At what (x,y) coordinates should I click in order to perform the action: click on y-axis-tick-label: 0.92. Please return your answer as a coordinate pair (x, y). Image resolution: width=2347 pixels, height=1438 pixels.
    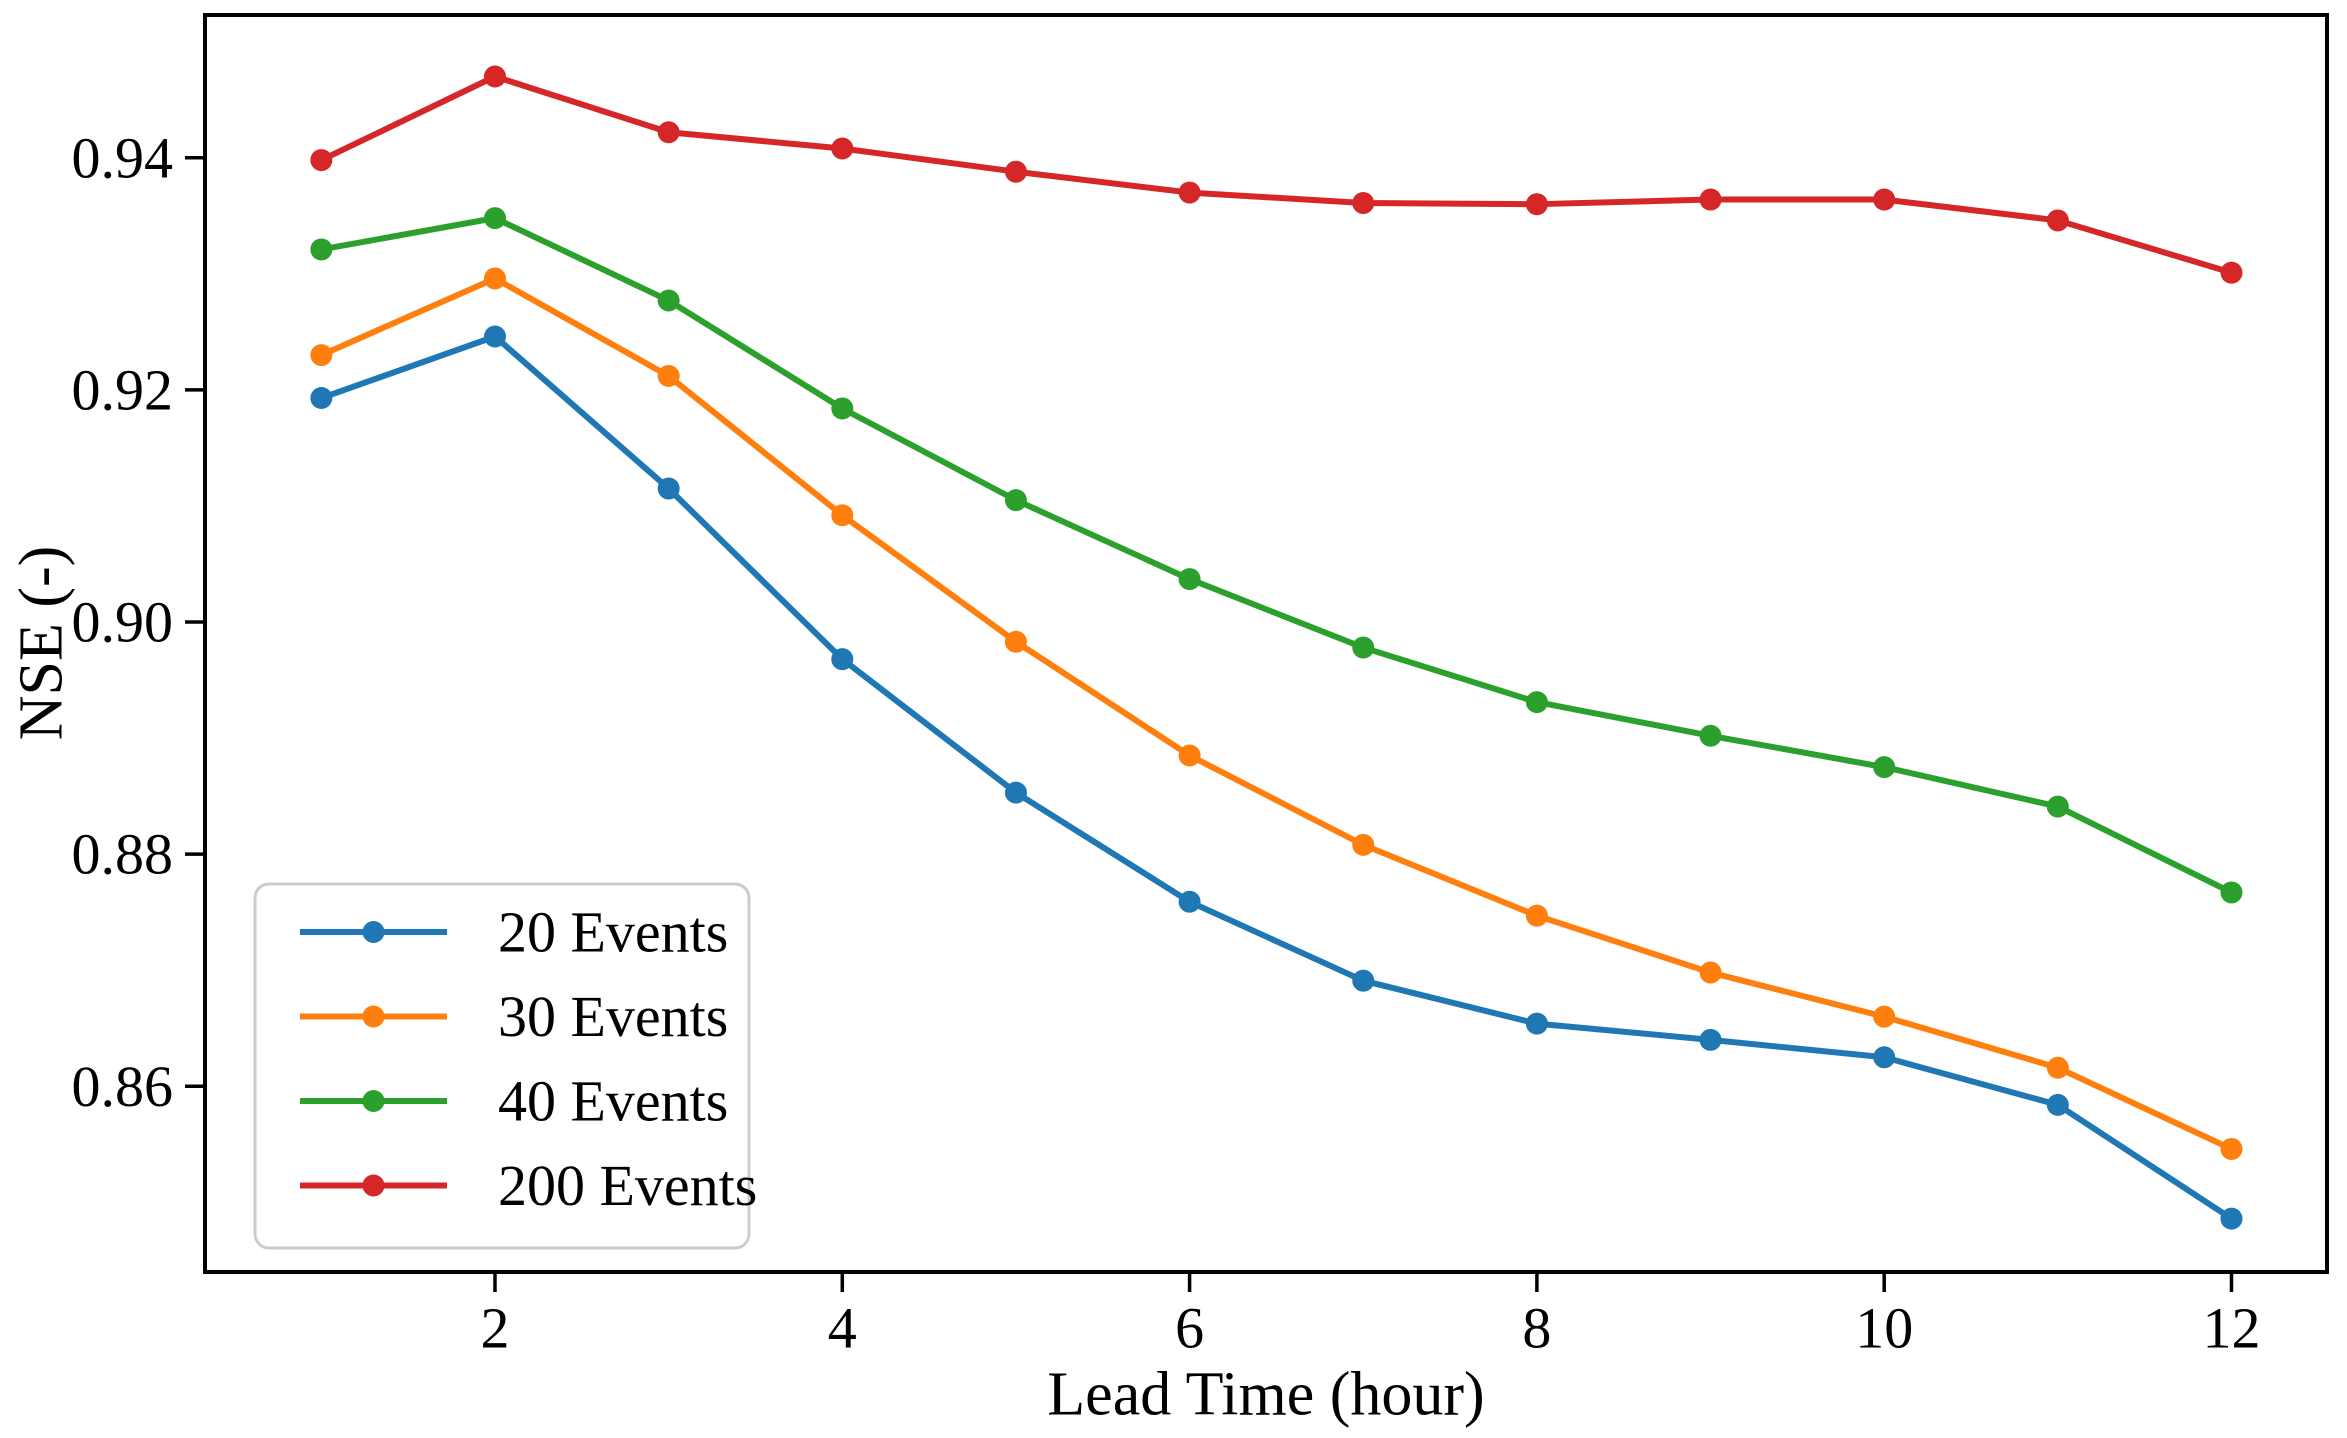
    Looking at the image, I should click on (123, 389).